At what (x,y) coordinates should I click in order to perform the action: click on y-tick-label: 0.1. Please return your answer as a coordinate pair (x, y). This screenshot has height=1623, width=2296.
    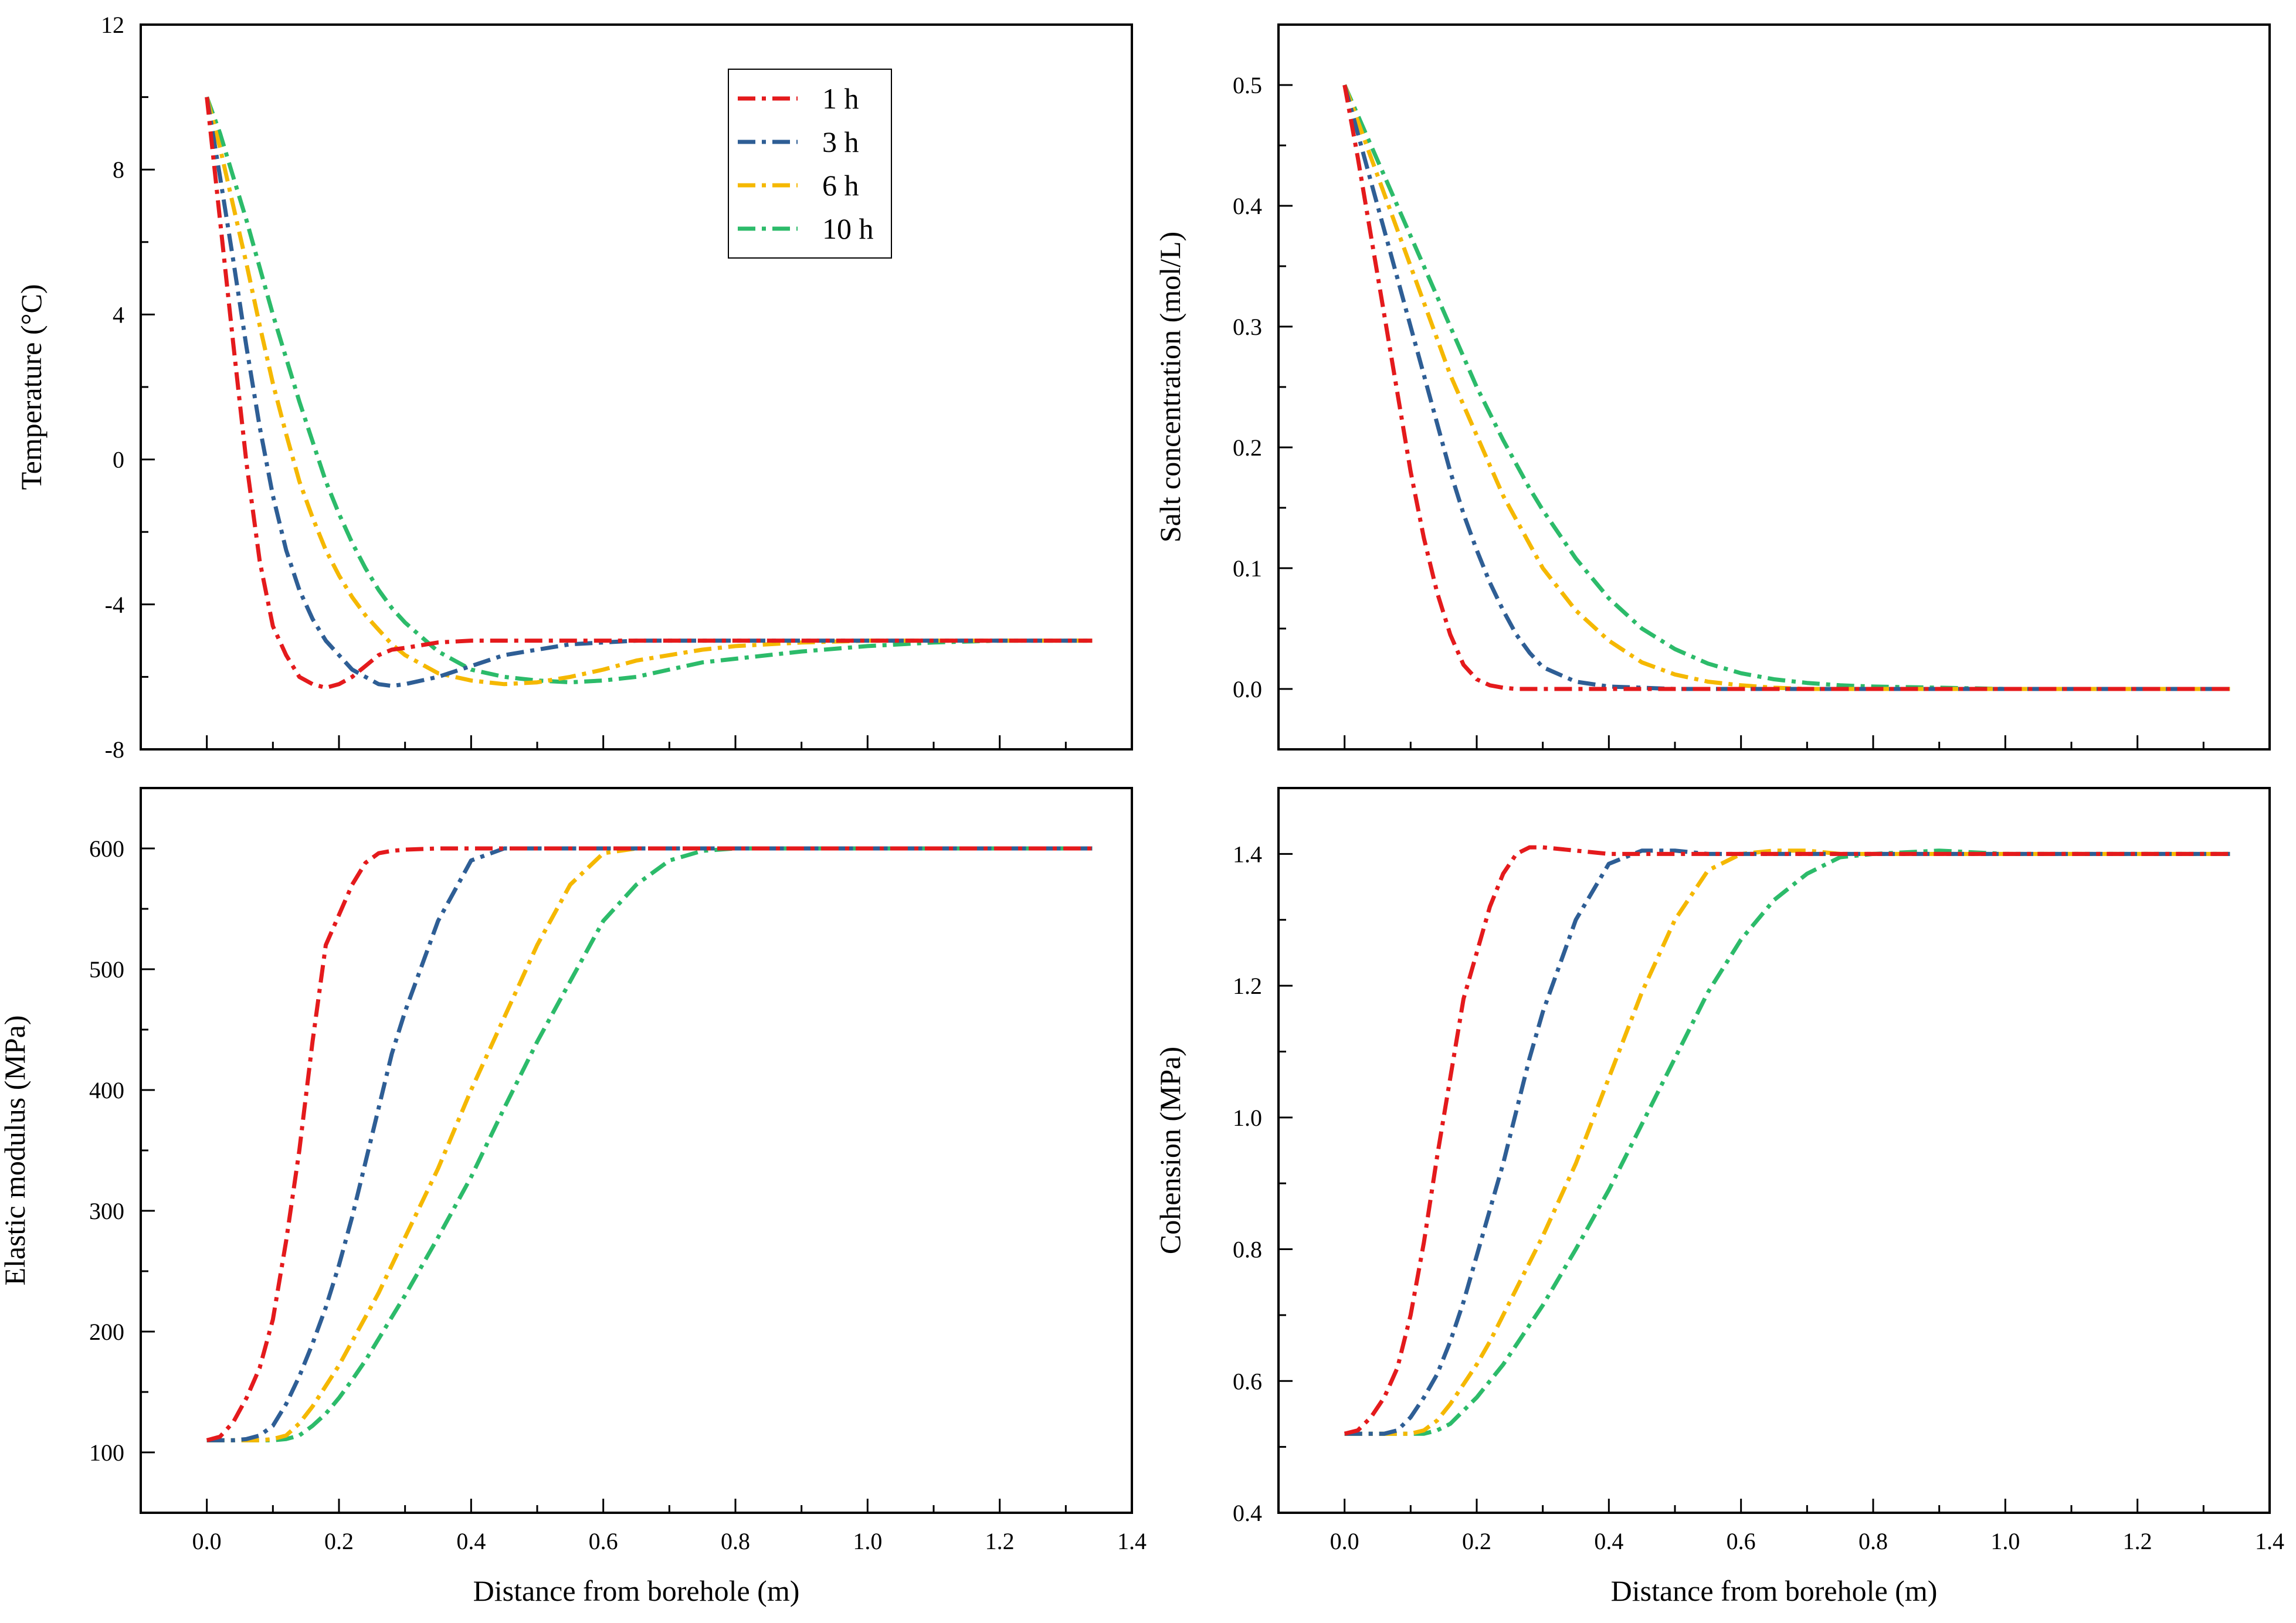
    Looking at the image, I should click on (1247, 568).